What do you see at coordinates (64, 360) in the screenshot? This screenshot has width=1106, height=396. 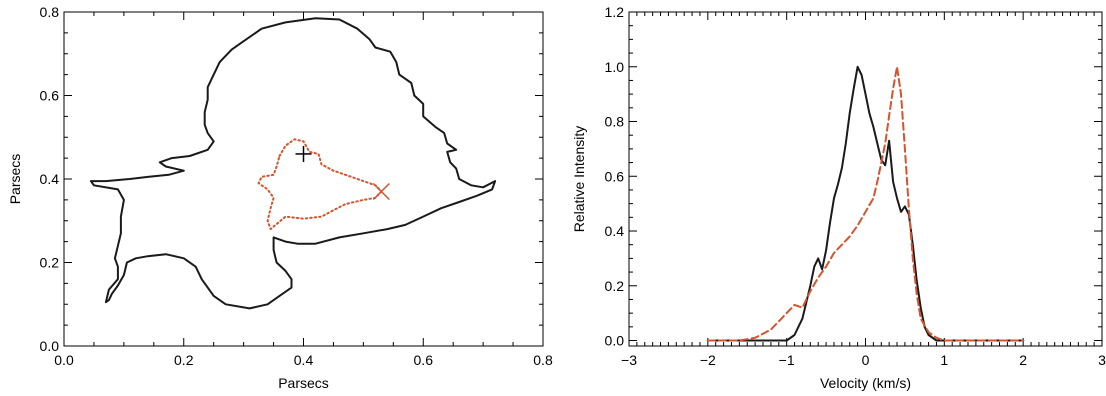 I see `left-x-tick-label: 0.0` at bounding box center [64, 360].